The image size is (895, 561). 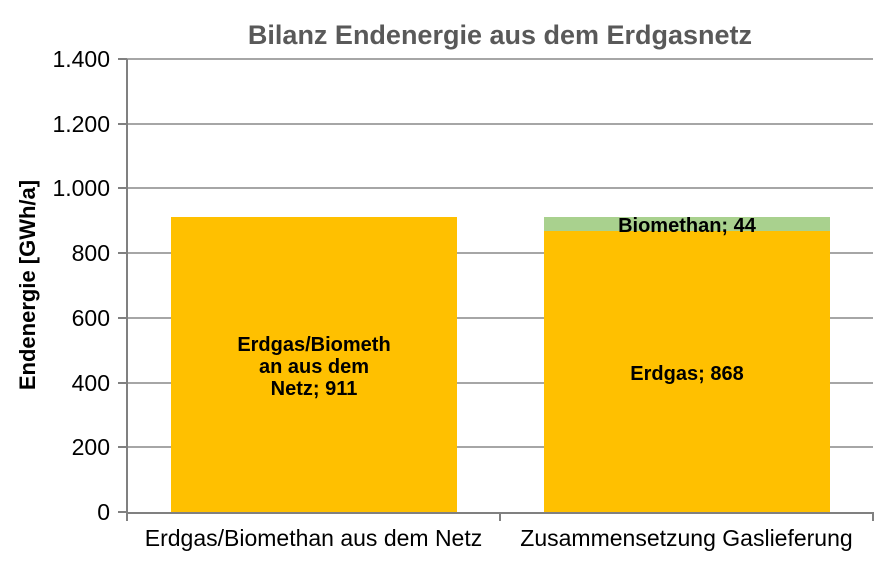 What do you see at coordinates (127, 286) in the screenshot?
I see `y-axis-line` at bounding box center [127, 286].